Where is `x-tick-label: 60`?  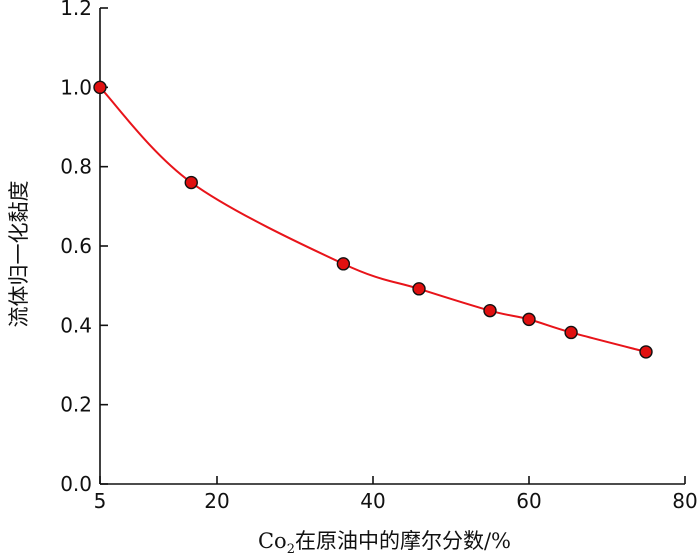
x-tick-label: 60 is located at coordinates (528, 501).